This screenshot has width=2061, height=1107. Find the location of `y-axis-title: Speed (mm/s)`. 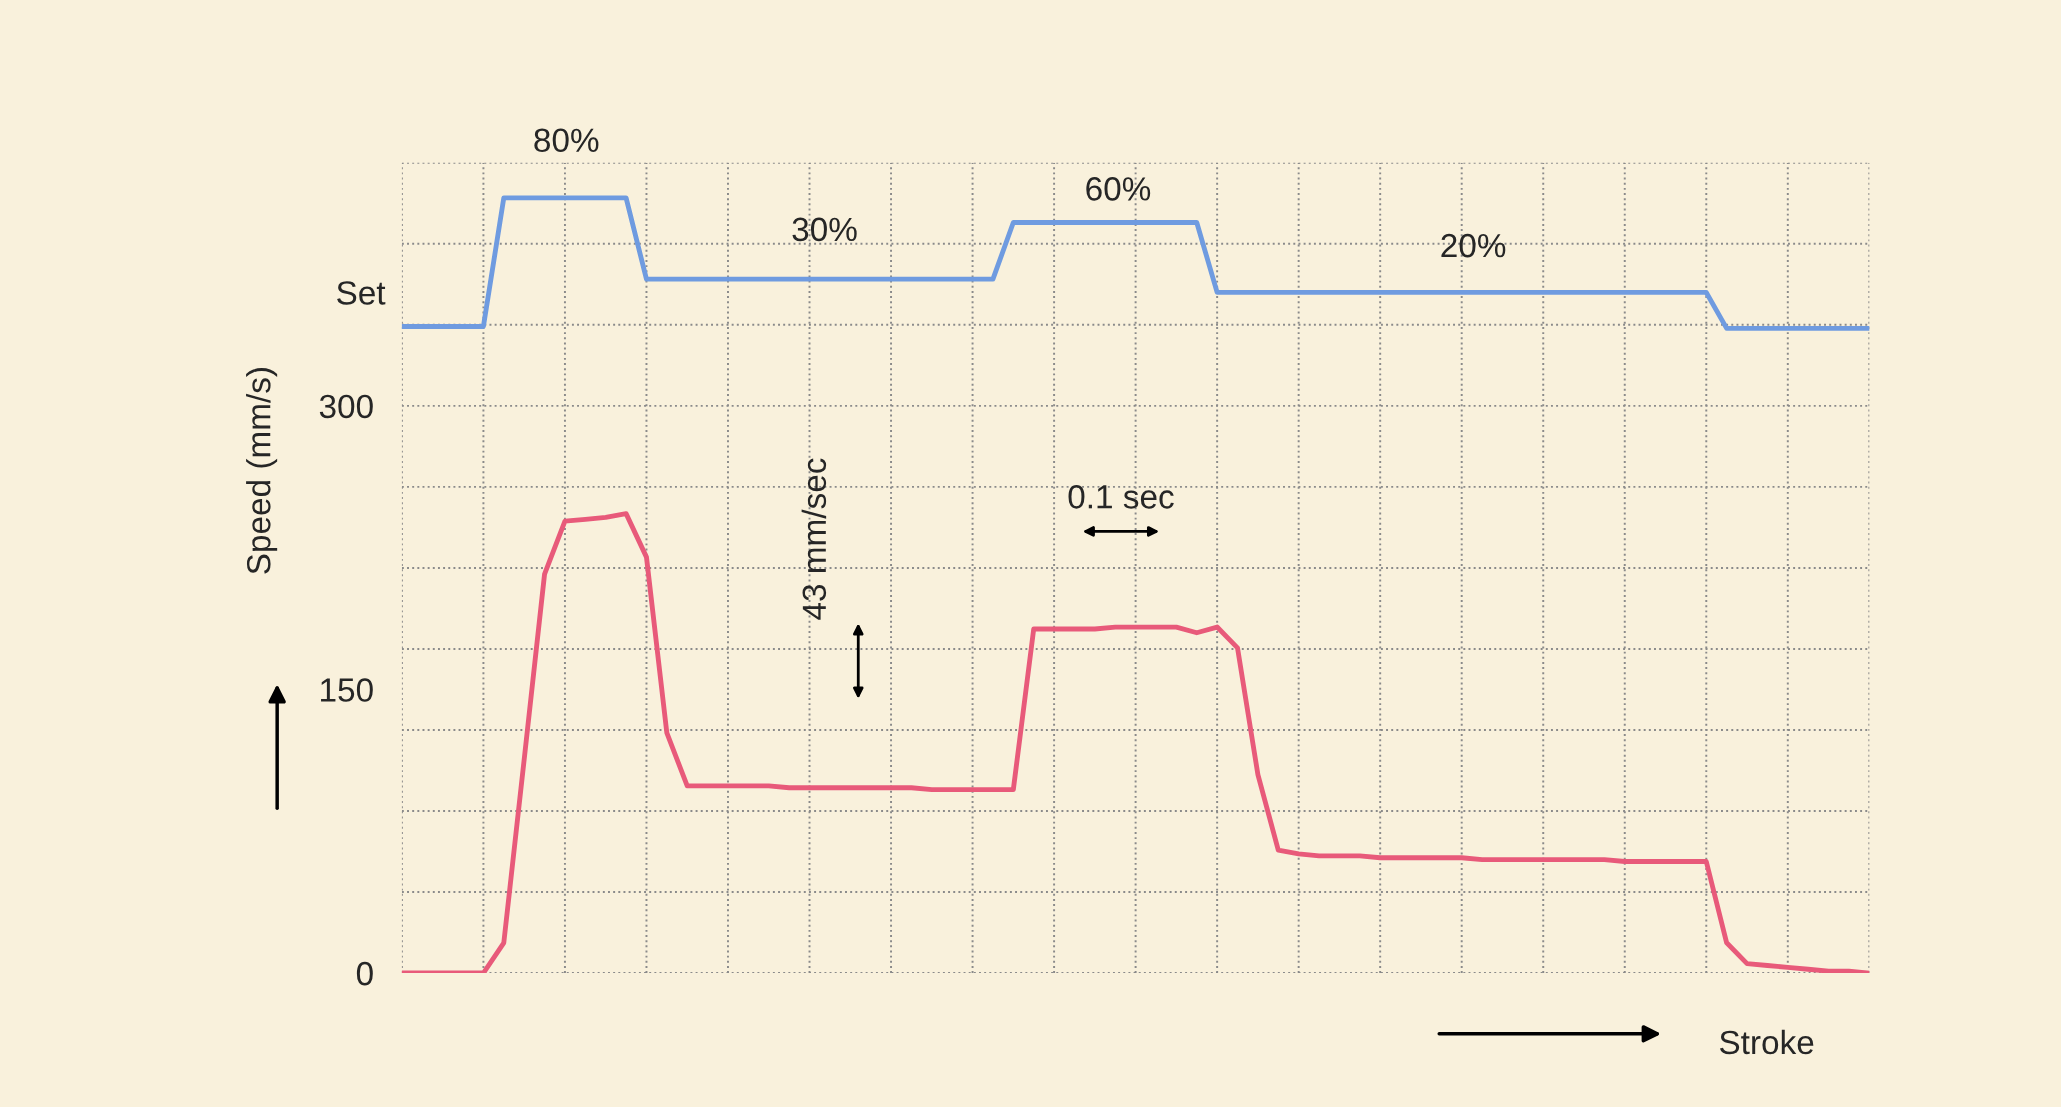

y-axis-title: Speed (mm/s) is located at coordinates (262, 471).